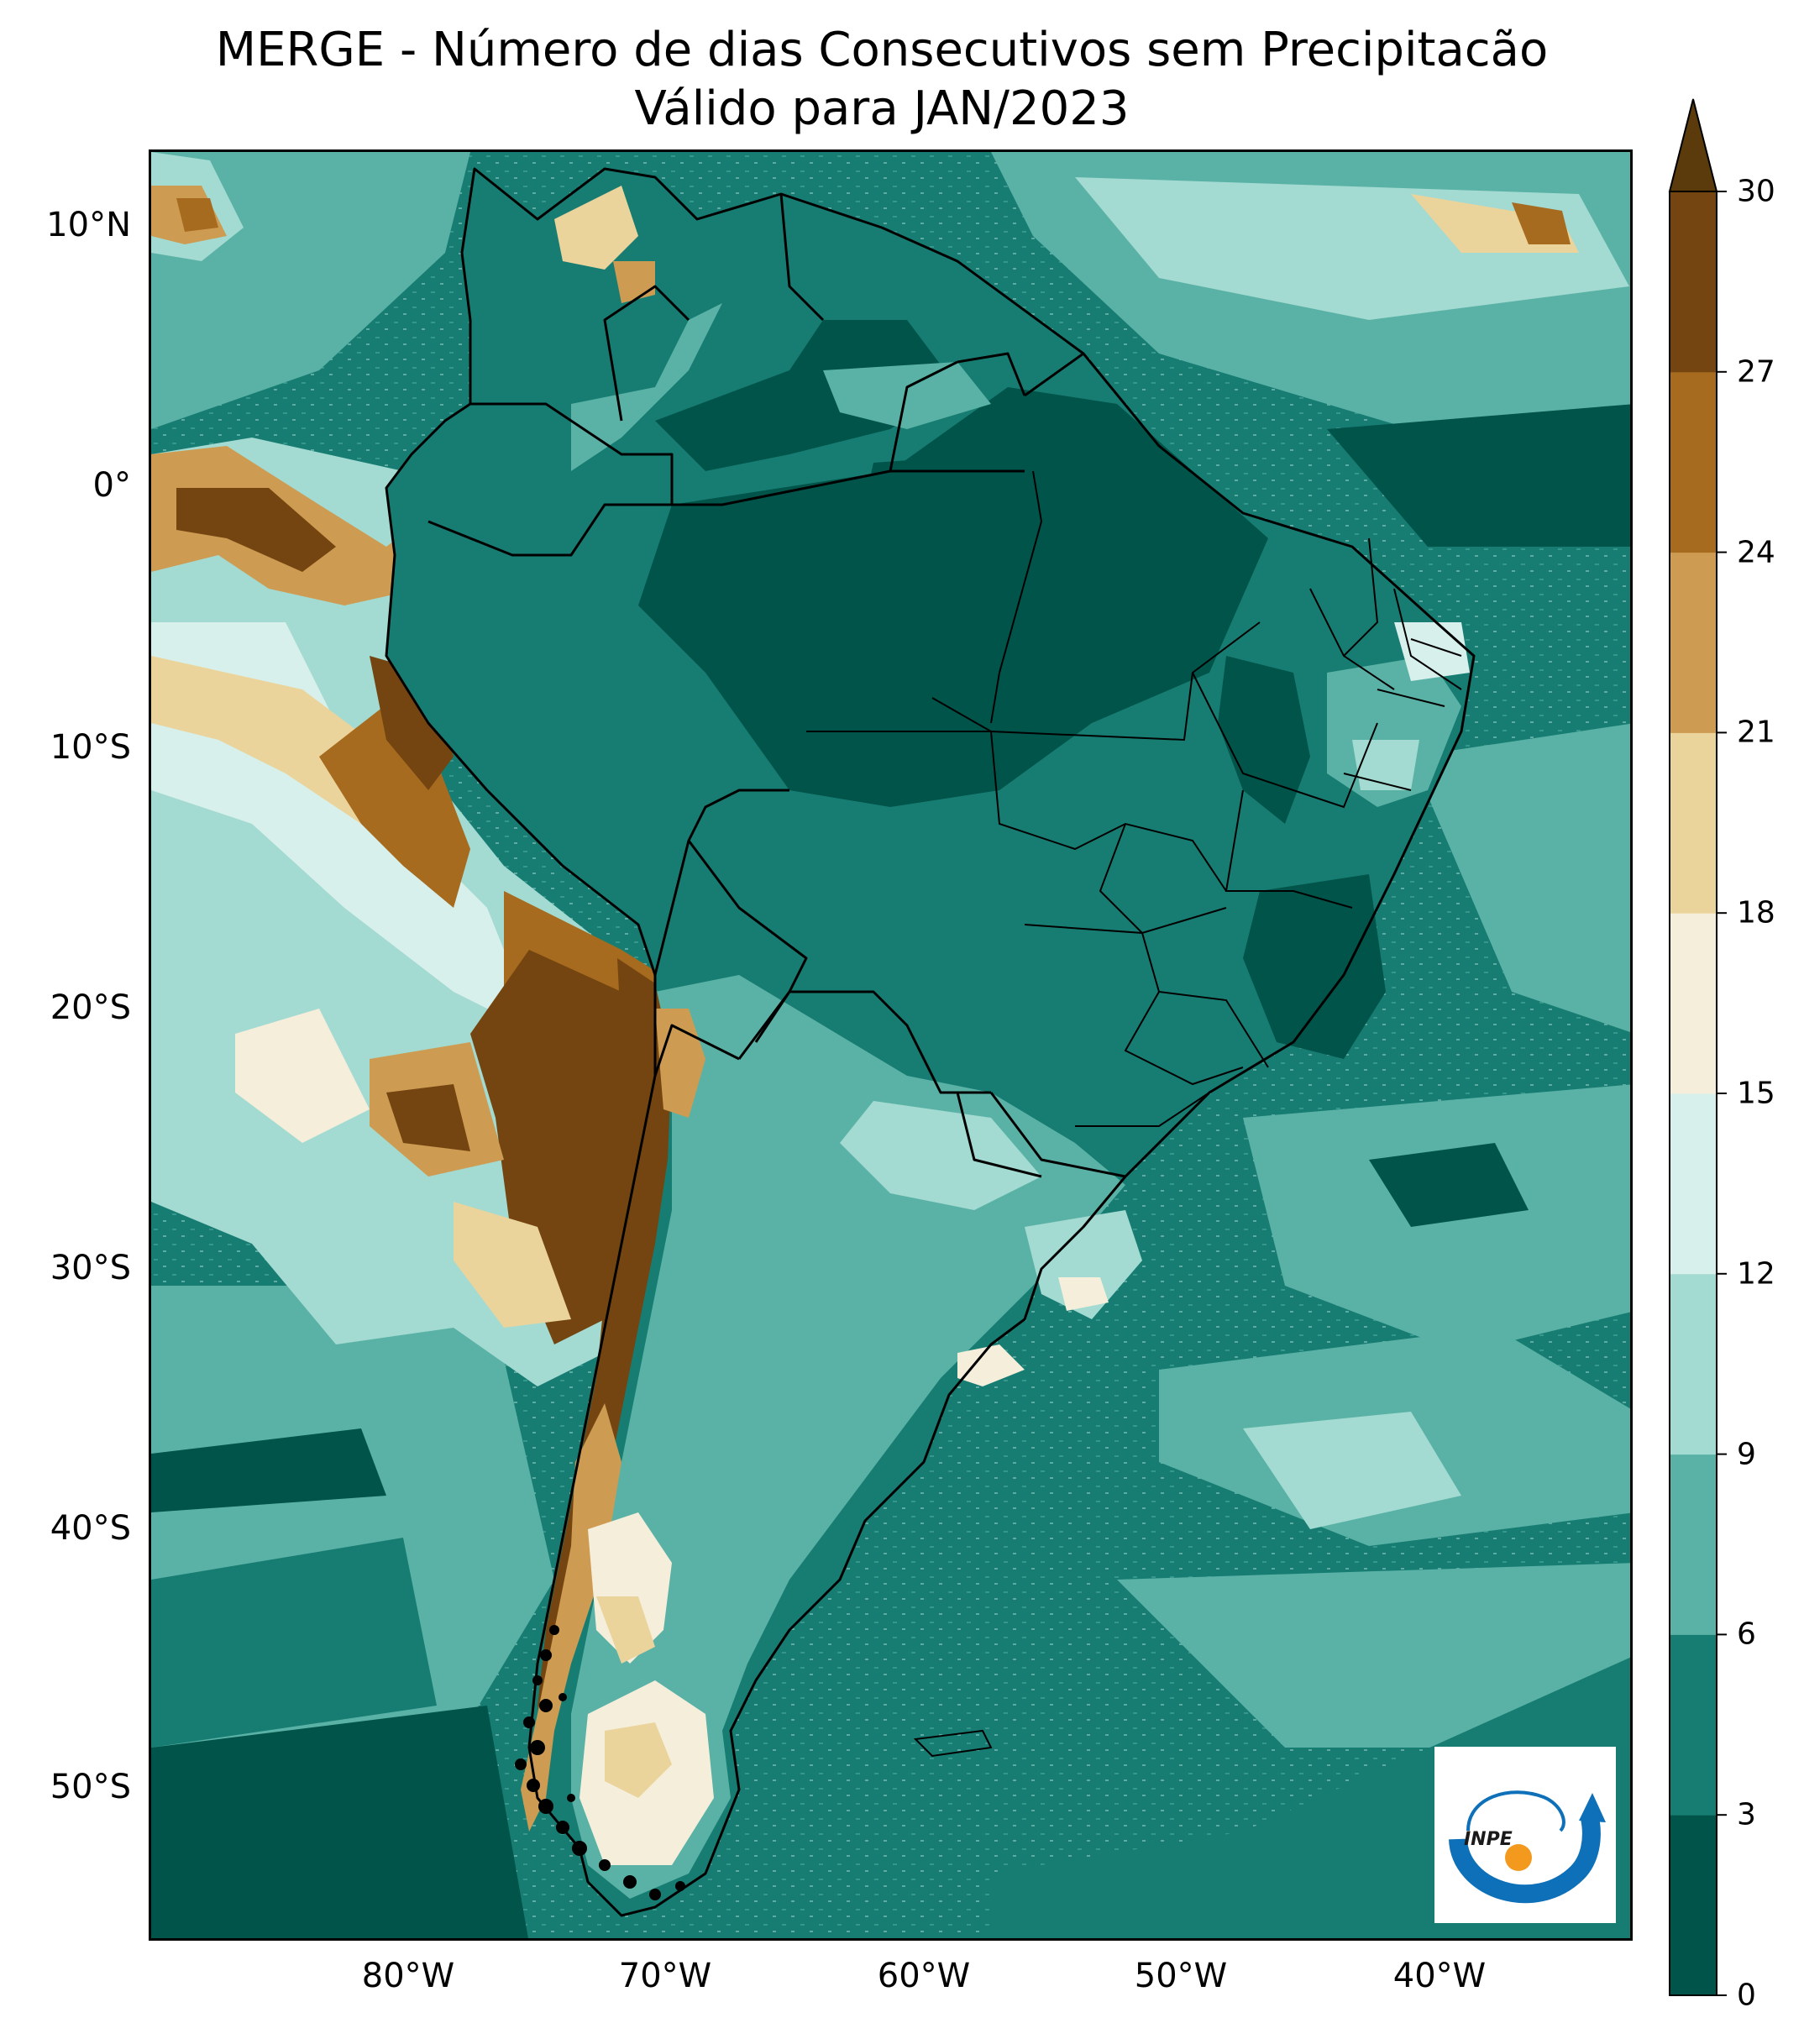 This screenshot has width=1804, height=2044. I want to click on lat-tick-label: 10°N, so click(88, 225).